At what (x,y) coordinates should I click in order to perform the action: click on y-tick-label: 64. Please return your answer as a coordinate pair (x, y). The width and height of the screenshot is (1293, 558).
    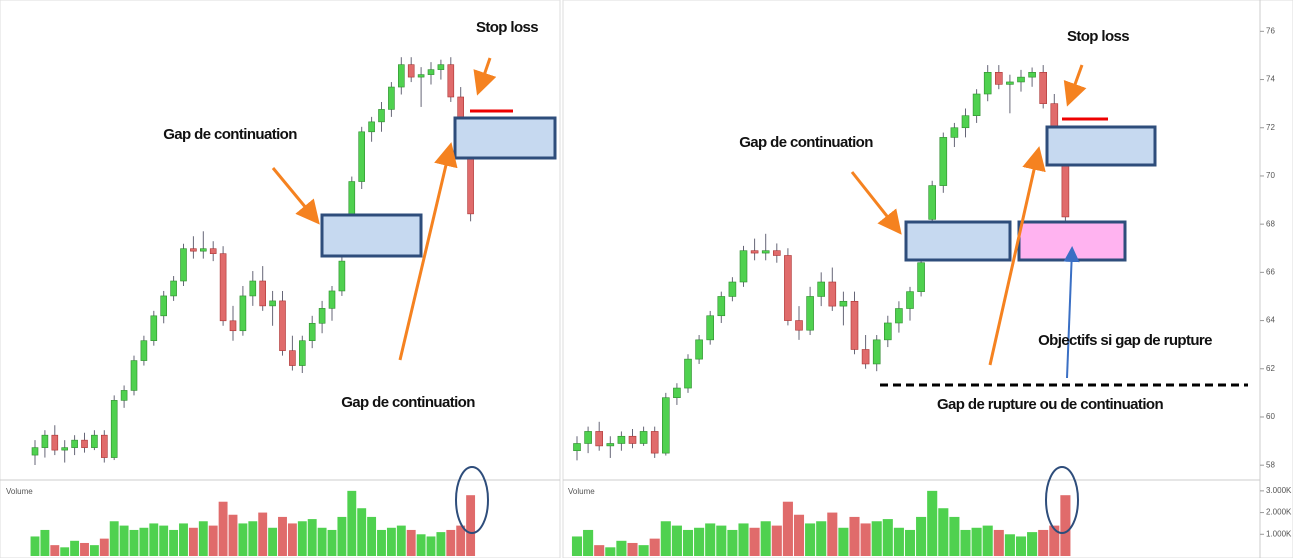
    Looking at the image, I should click on (1270, 320).